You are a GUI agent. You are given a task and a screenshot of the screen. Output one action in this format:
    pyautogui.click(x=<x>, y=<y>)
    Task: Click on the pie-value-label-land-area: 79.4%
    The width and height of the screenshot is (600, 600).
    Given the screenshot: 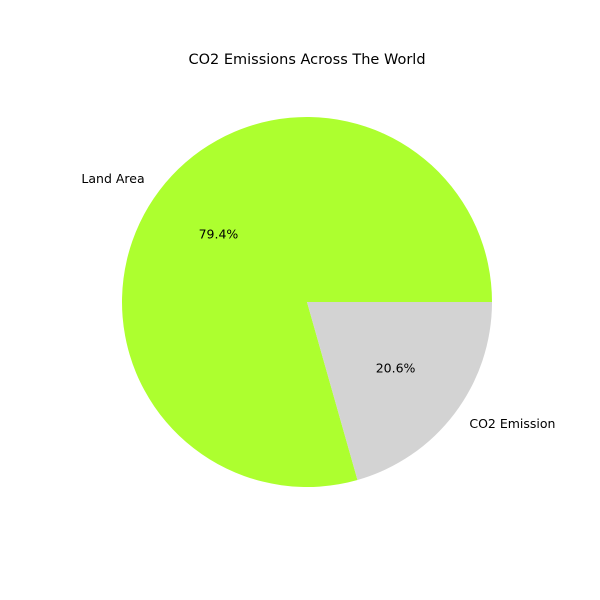 What is the action you would take?
    pyautogui.click(x=219, y=234)
    